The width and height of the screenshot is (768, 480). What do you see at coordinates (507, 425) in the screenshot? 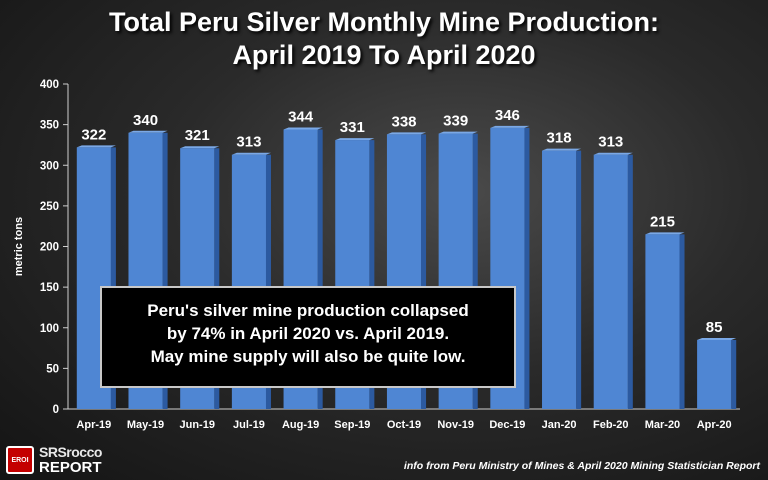
I see `x-tick-label: Dec-19` at bounding box center [507, 425].